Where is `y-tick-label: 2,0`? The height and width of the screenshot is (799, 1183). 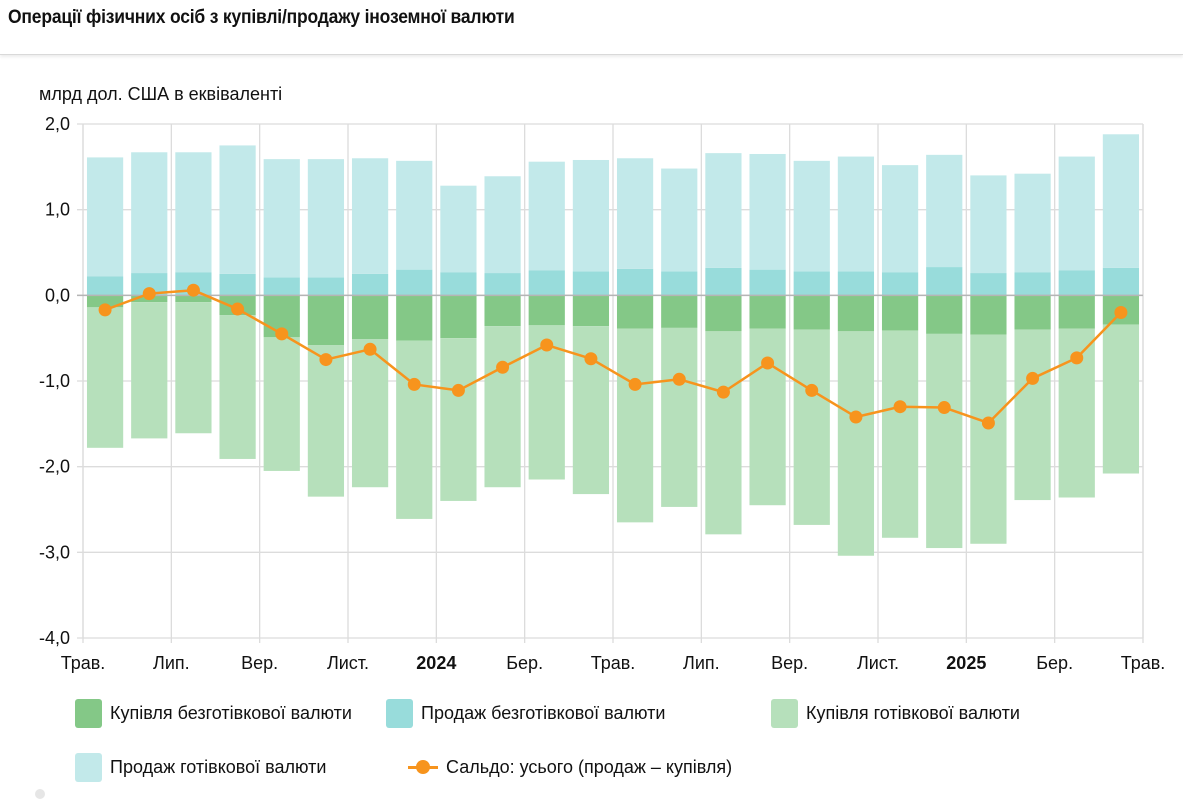 y-tick-label: 2,0 is located at coordinates (57, 124).